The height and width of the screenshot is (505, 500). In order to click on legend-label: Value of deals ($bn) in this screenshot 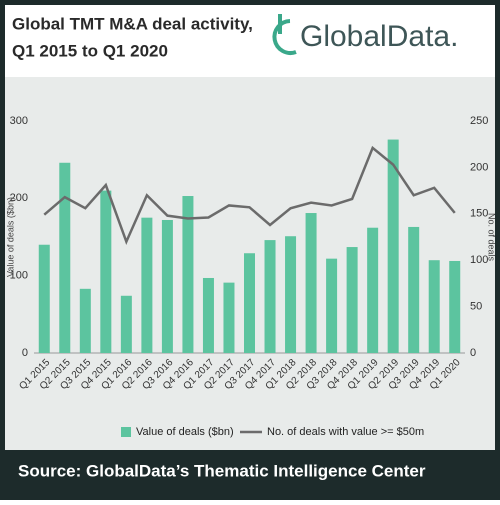, I will do `click(185, 432)`.